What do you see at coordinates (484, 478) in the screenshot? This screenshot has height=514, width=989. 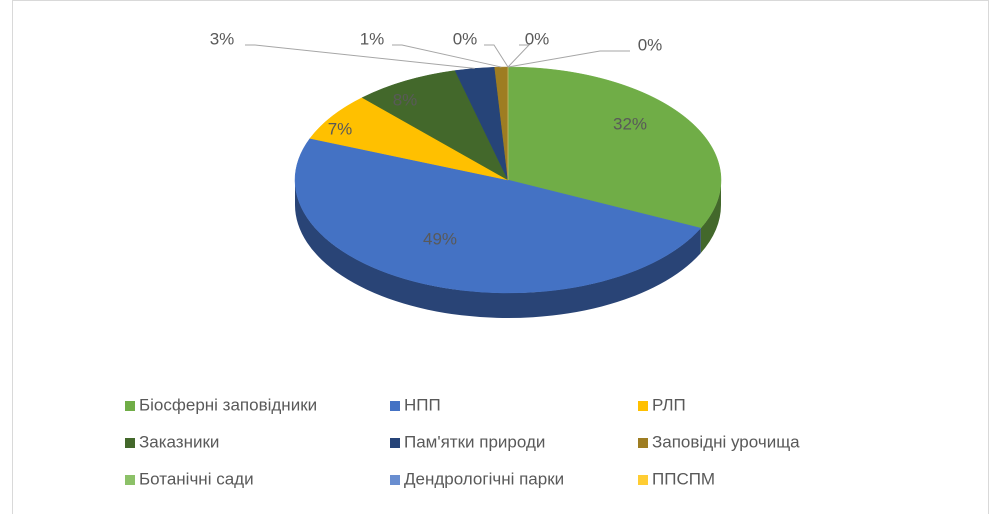 I see `legend-label: Дендрологічні парки` at bounding box center [484, 478].